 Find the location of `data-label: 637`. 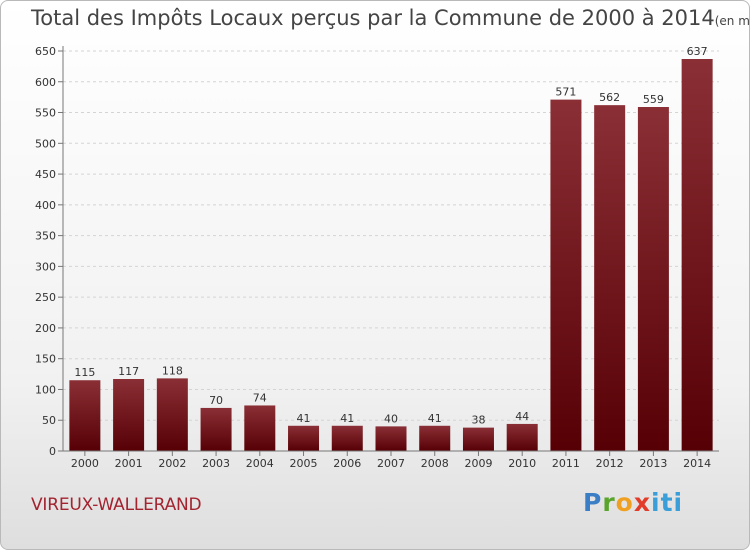

data-label: 637 is located at coordinates (697, 51).